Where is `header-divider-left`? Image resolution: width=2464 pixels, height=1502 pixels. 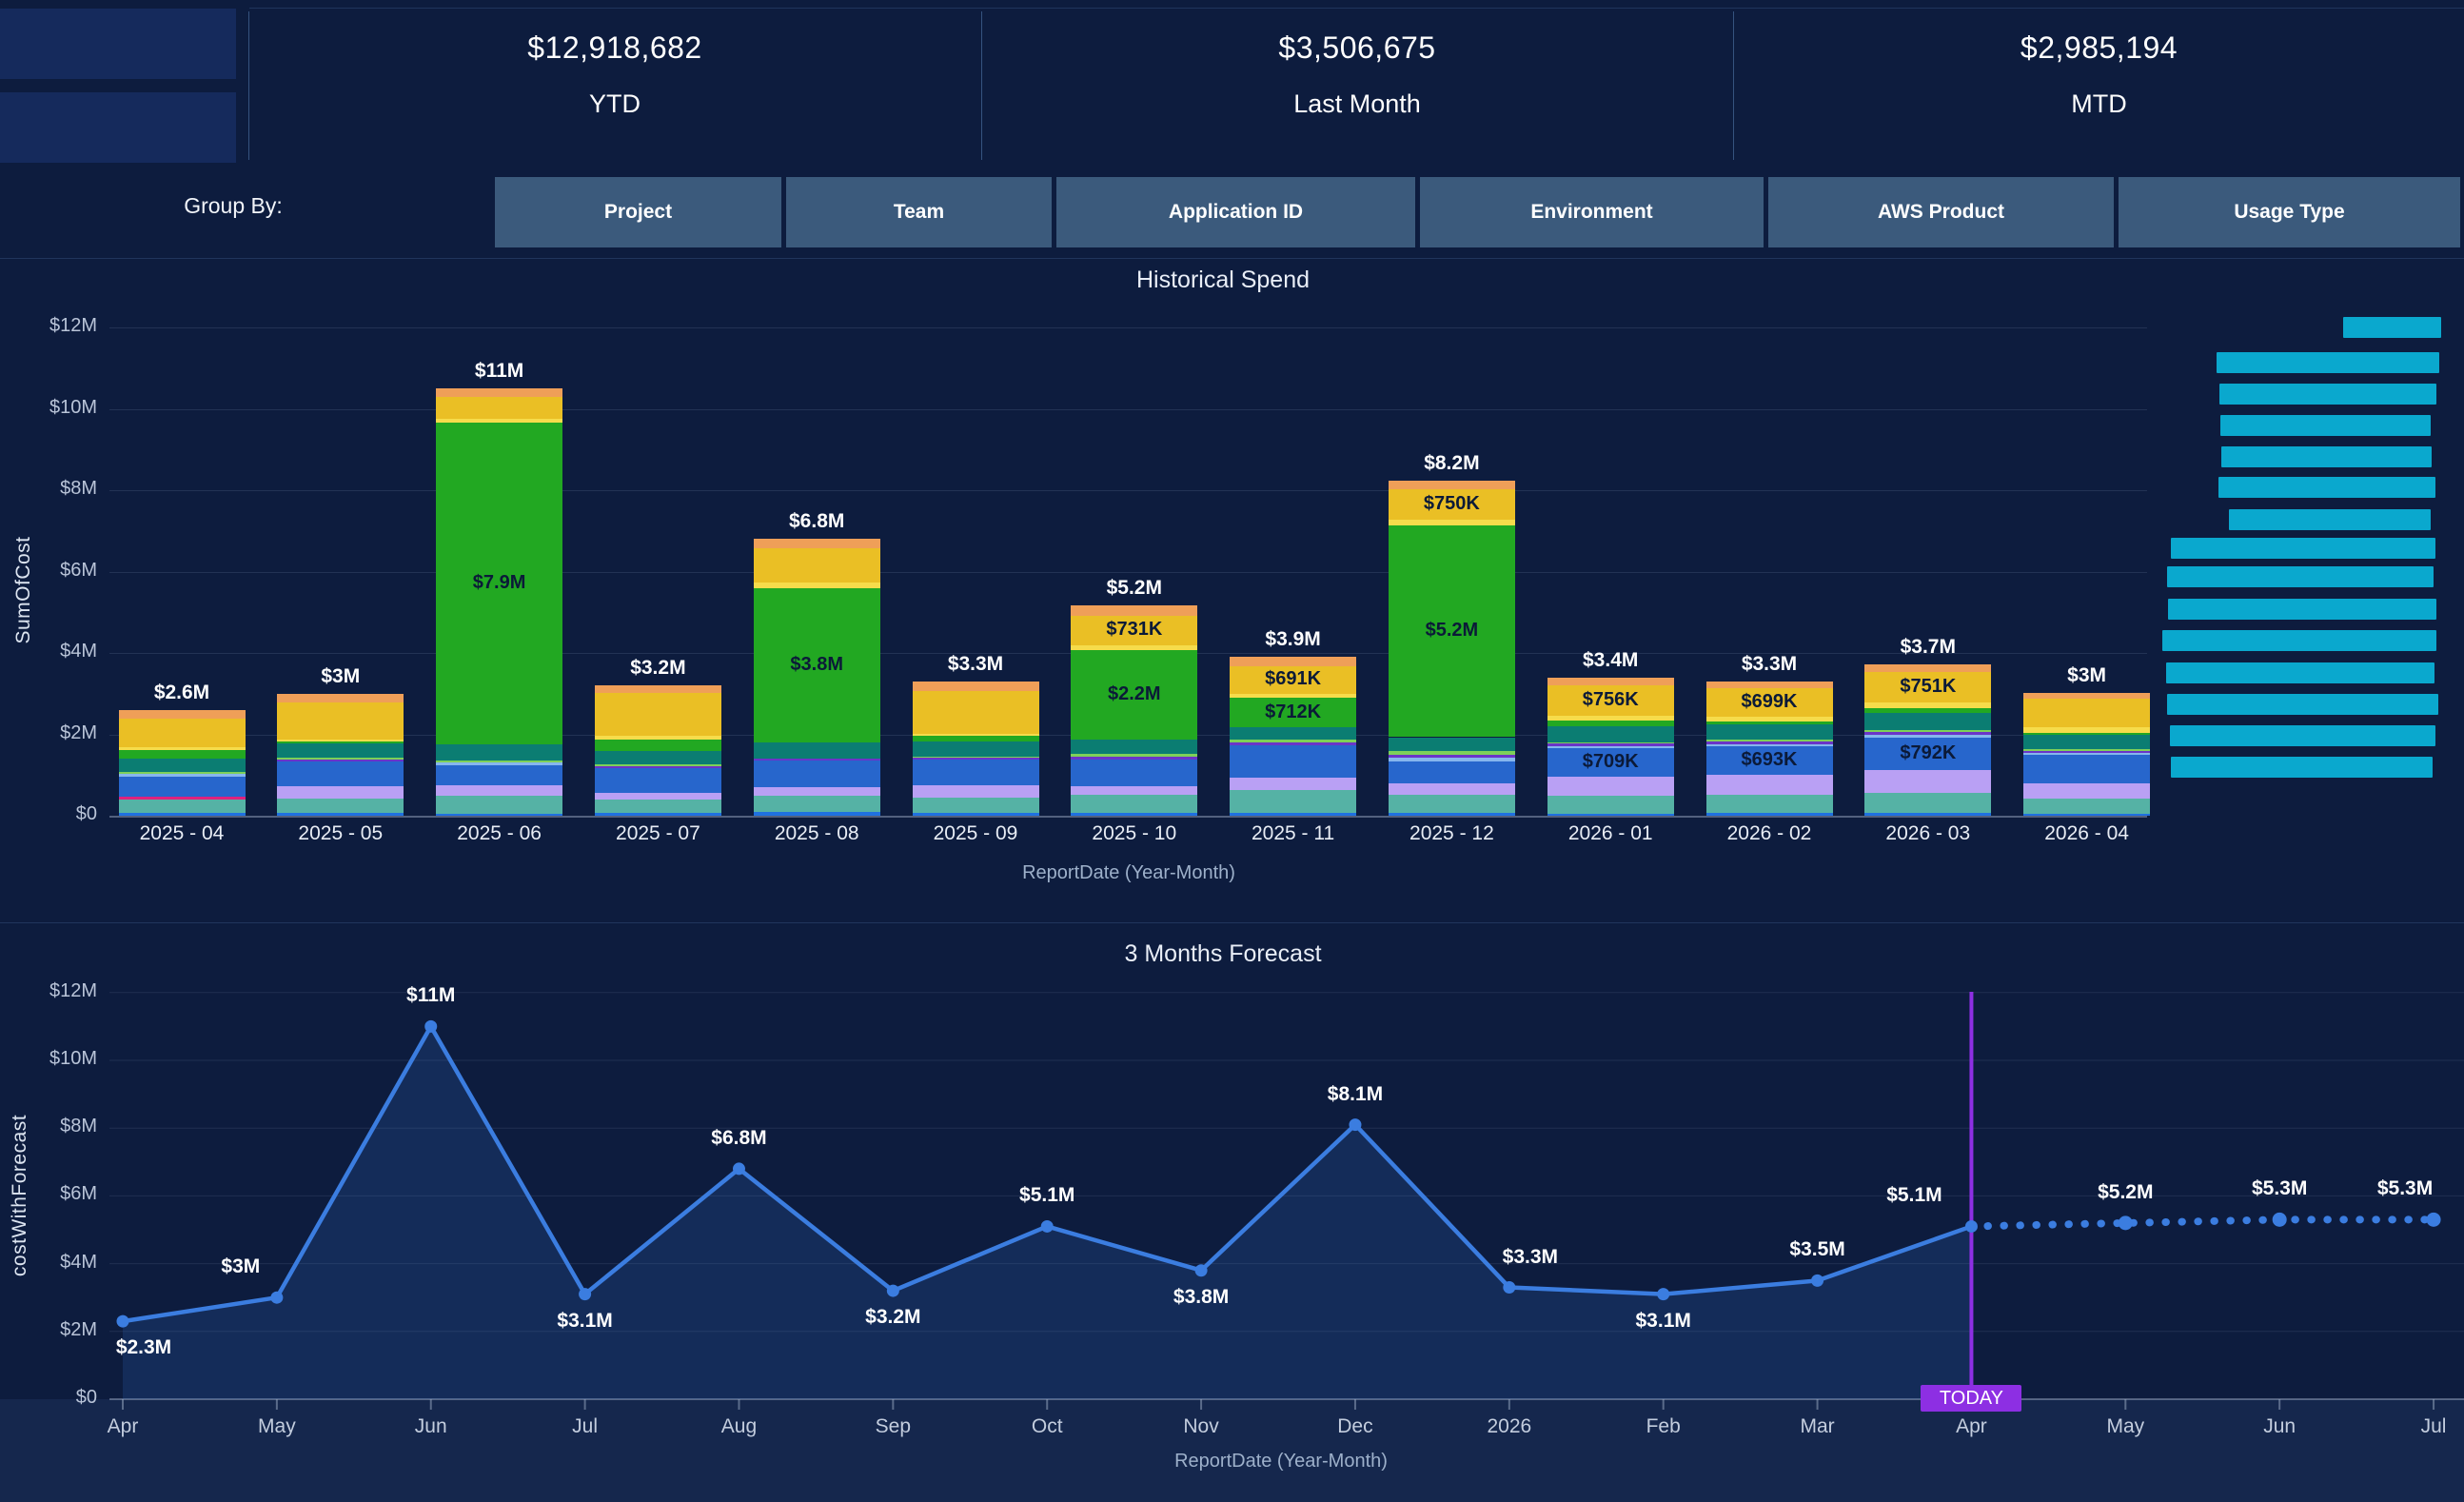
header-divider-left is located at coordinates (248, 85).